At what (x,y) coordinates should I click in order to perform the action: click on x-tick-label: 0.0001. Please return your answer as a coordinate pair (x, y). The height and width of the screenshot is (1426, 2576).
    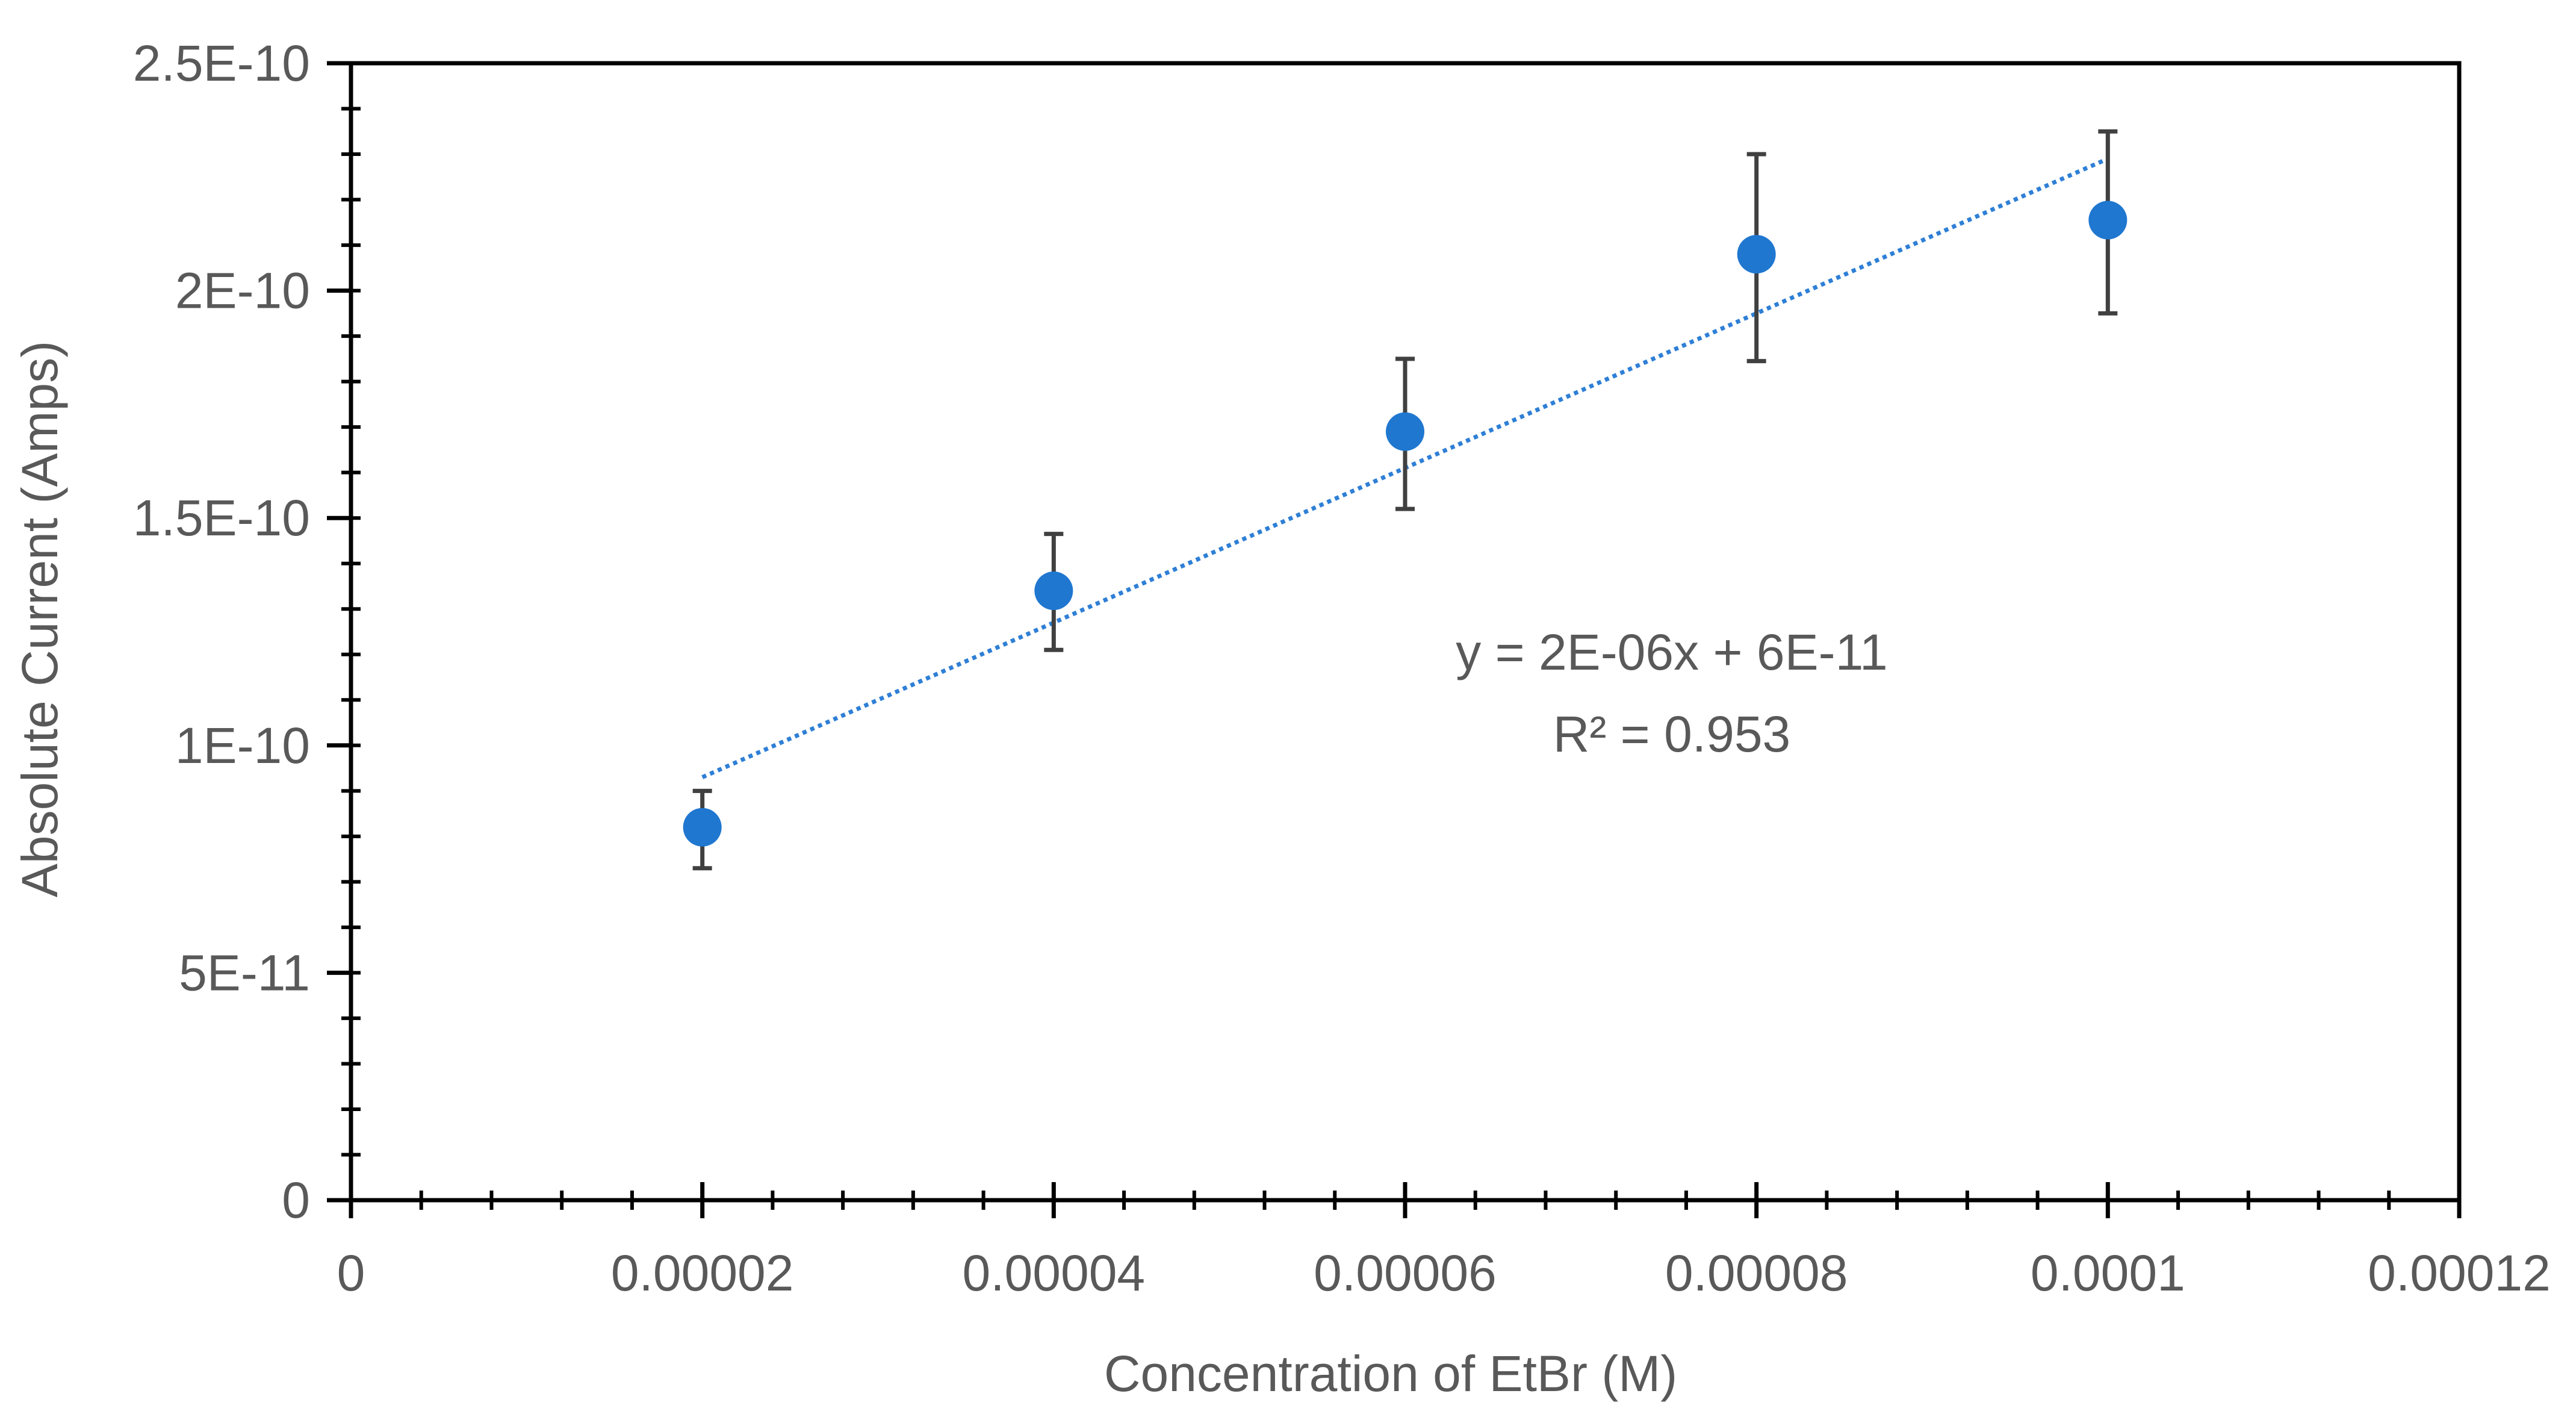
    Looking at the image, I should click on (2108, 1273).